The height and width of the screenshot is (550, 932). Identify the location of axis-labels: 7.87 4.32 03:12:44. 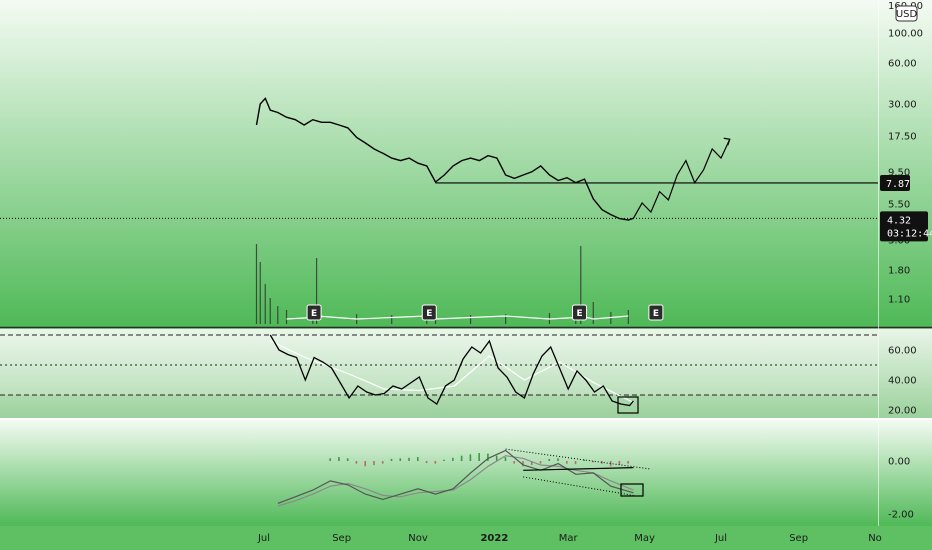
(906, 208).